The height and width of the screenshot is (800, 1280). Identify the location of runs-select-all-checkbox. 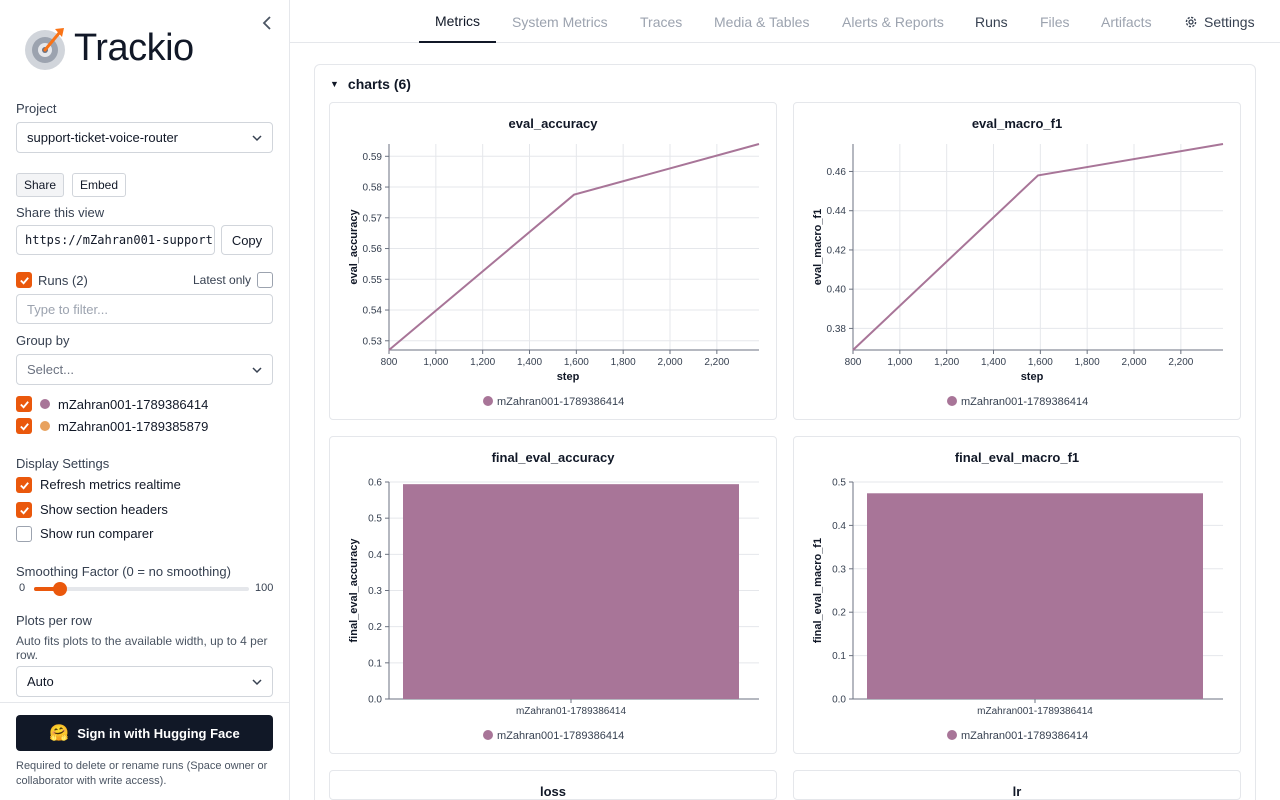
(24, 280).